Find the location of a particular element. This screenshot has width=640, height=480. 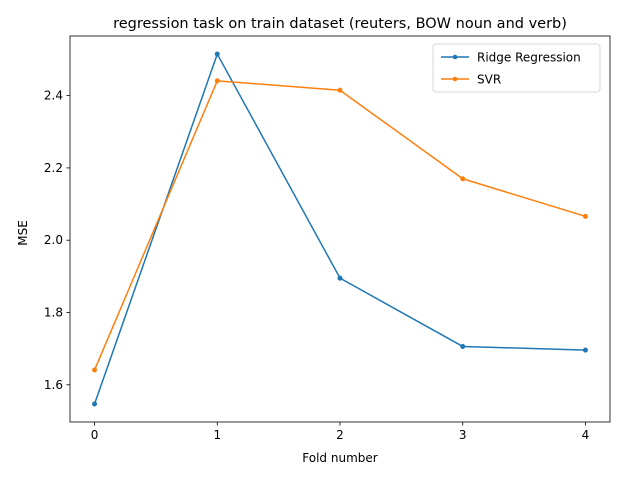

x-tick-label: 1 is located at coordinates (217, 435).